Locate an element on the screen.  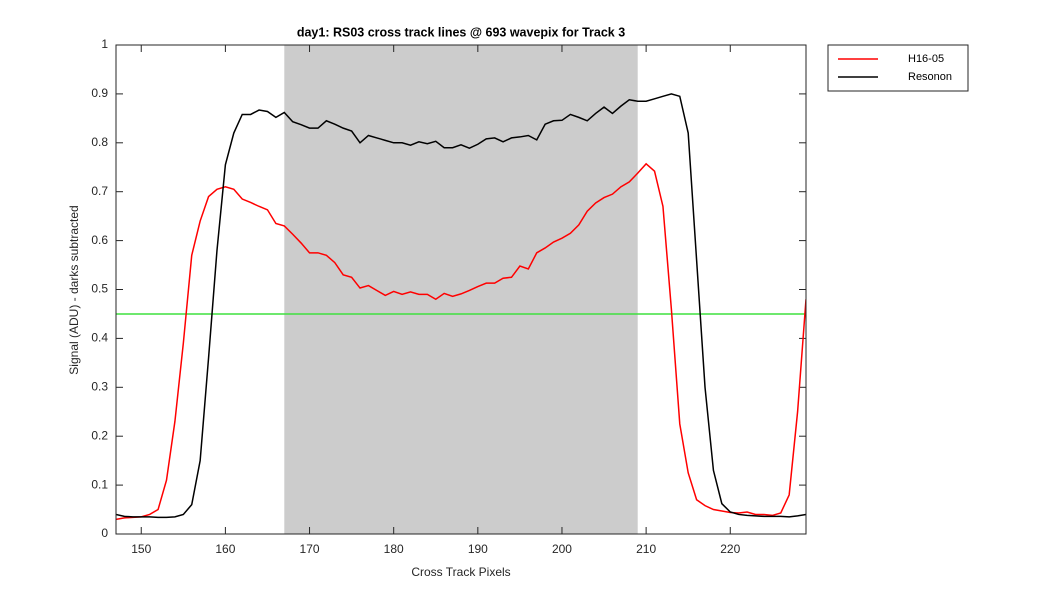
y-tick-label: 0.8 is located at coordinates (99, 142).